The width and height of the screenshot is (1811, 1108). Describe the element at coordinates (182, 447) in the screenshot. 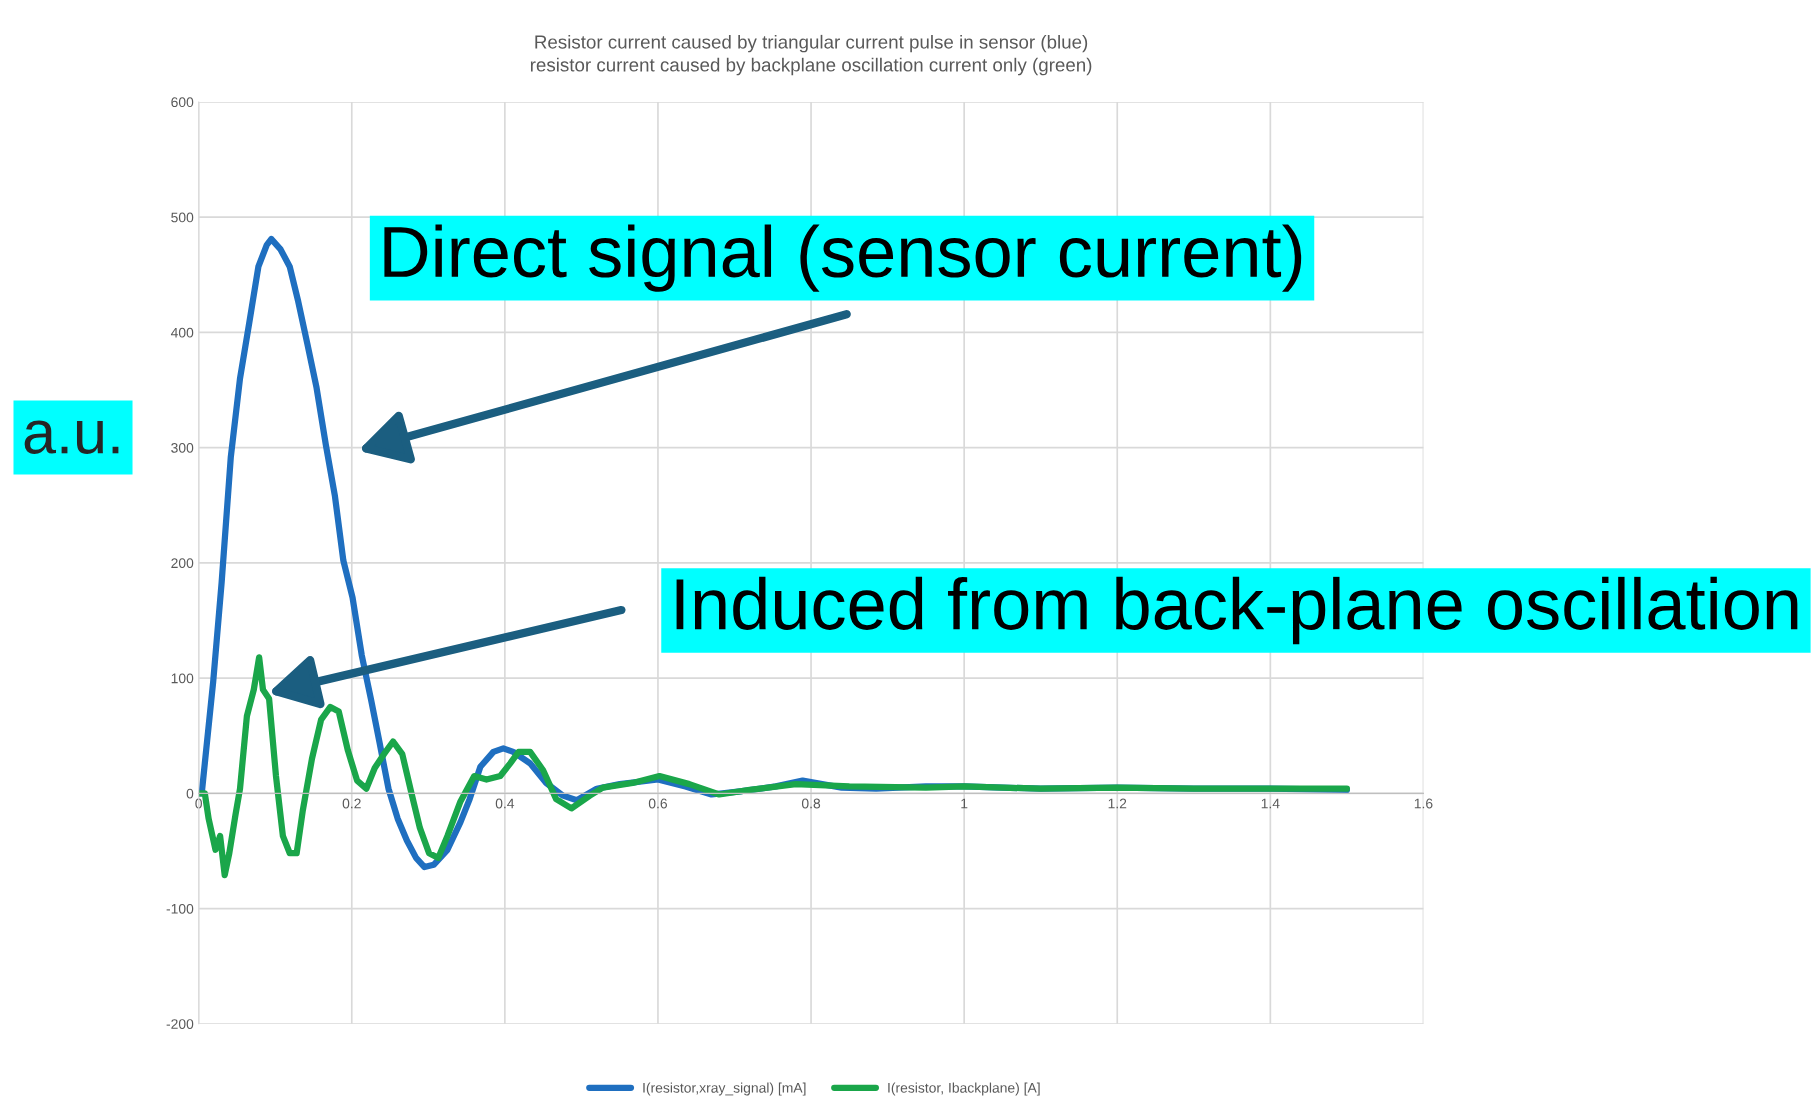

I see `y-tick-label: 300` at that location.